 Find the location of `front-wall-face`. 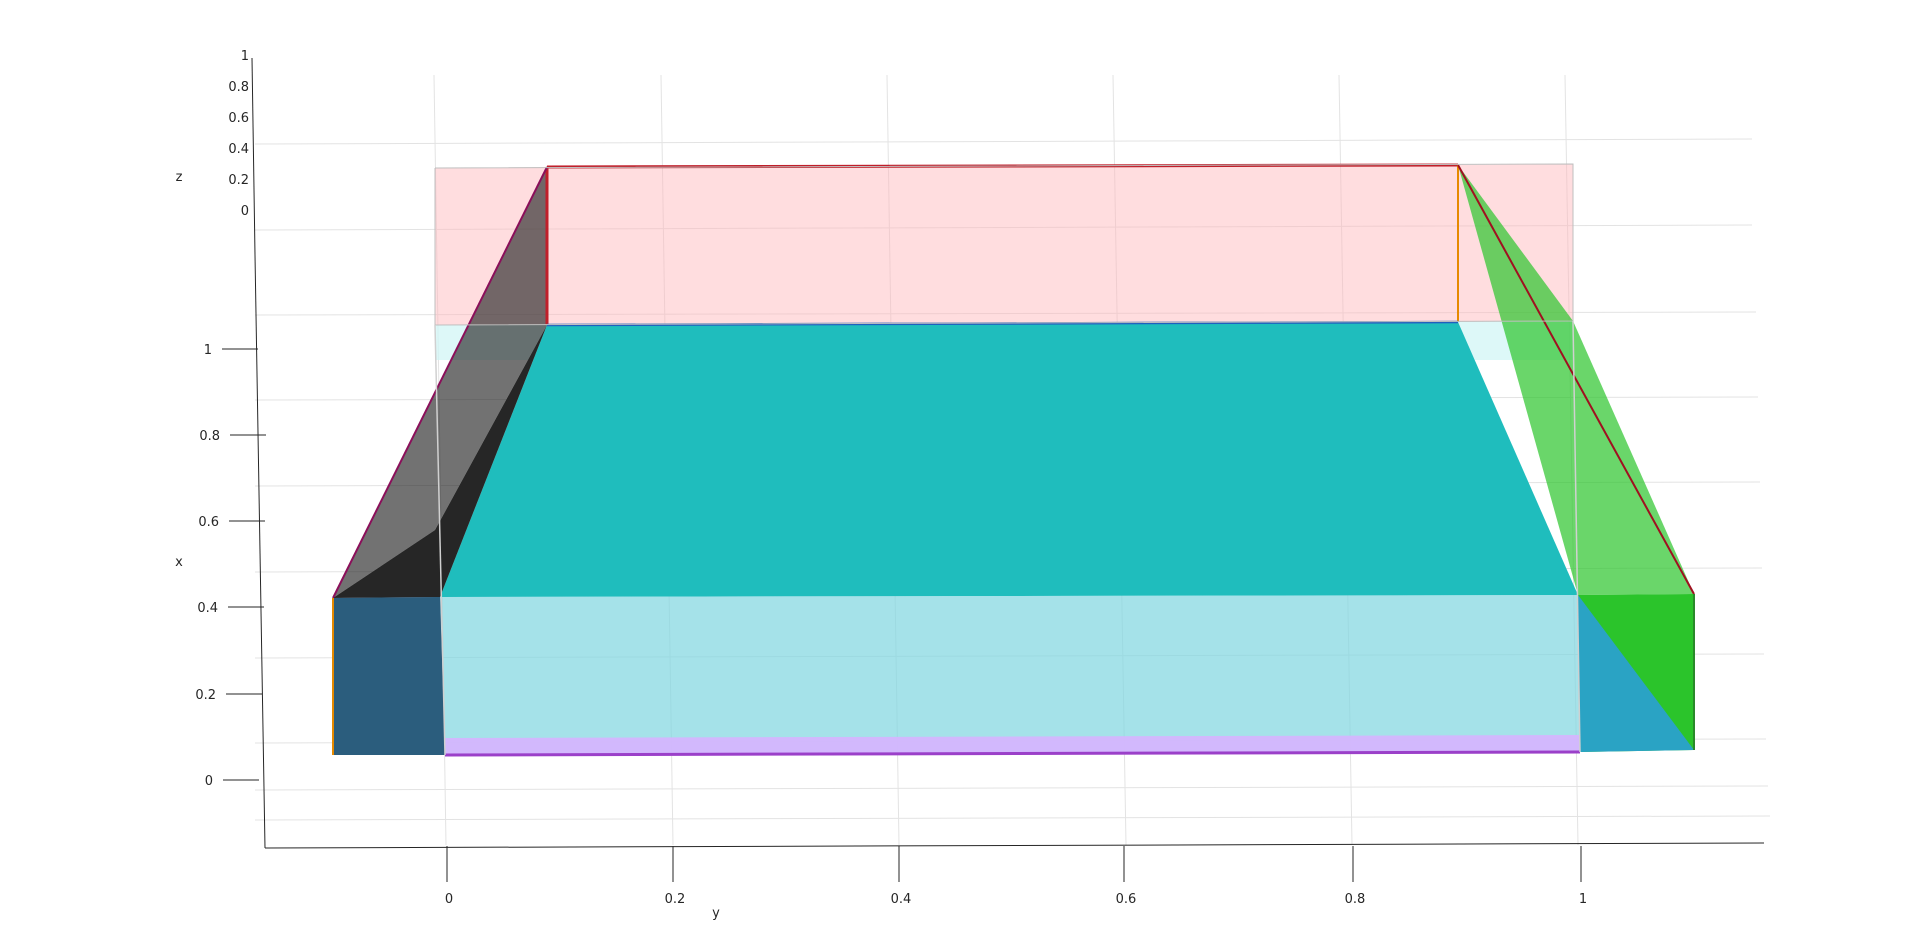

front-wall-face is located at coordinates (1012, 745).